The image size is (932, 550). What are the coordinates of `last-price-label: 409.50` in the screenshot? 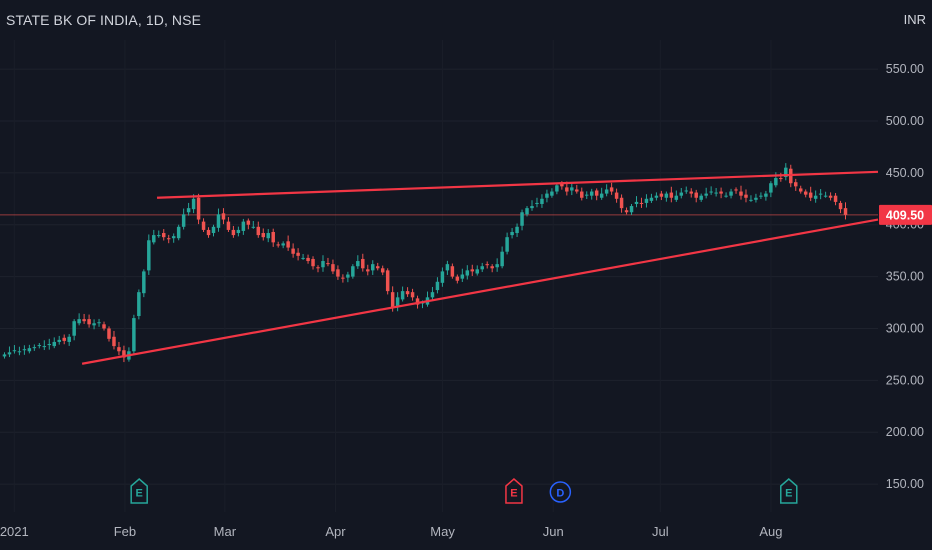 It's located at (905, 214).